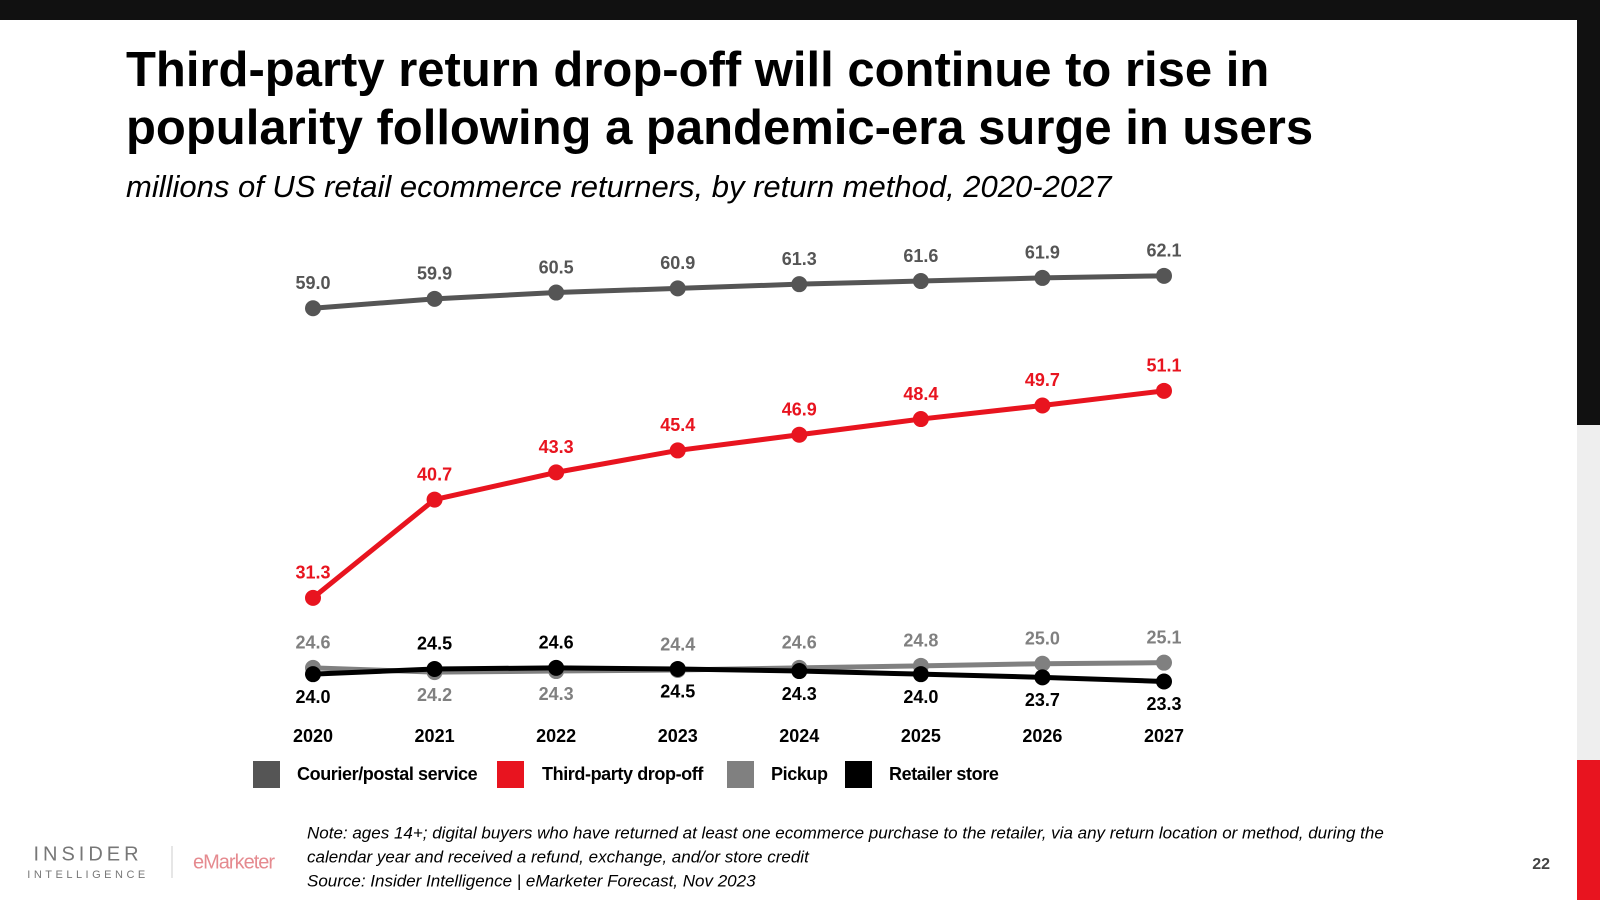 This screenshot has width=1600, height=900. Describe the element at coordinates (312, 573) in the screenshot. I see `data-label: 31.3` at that location.